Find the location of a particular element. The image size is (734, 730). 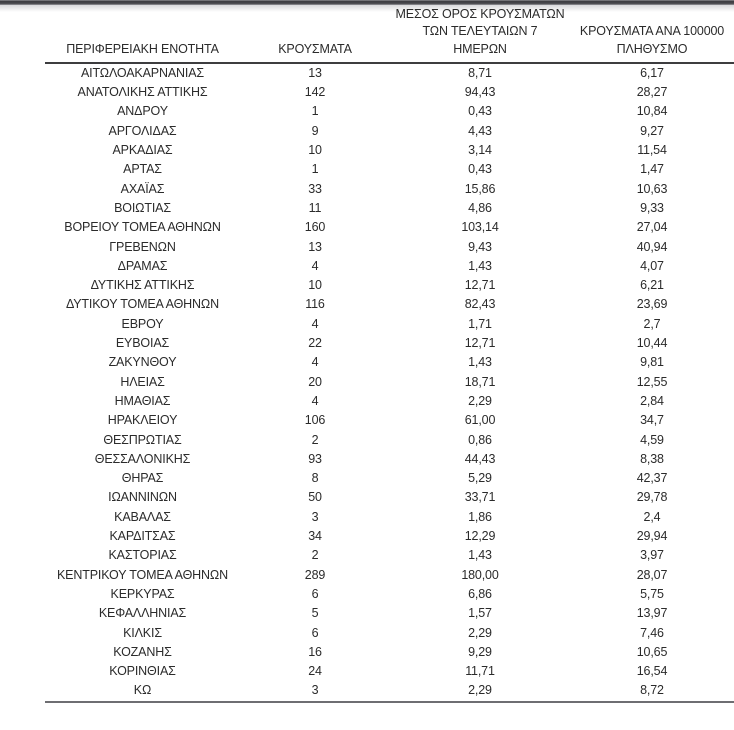

avg7-cell: 9,29 is located at coordinates (480, 651).